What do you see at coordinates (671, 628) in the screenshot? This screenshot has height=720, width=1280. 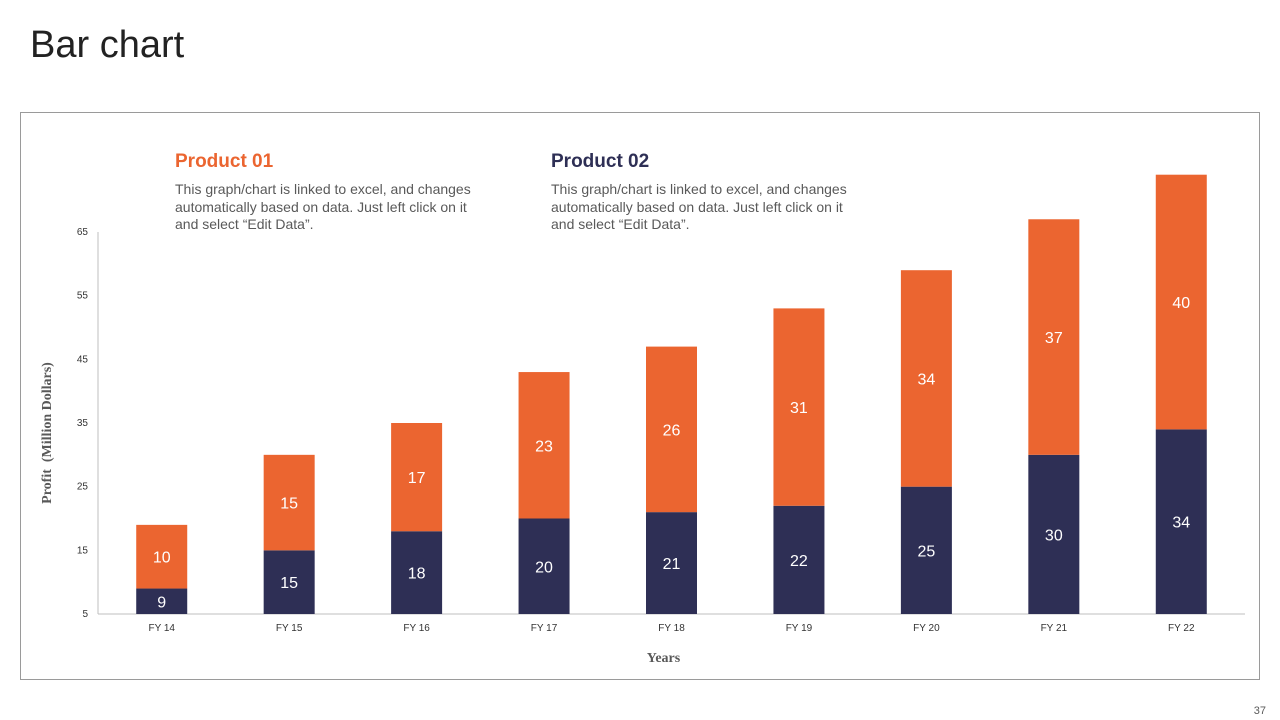 I see `x-tick-label: FY 18` at bounding box center [671, 628].